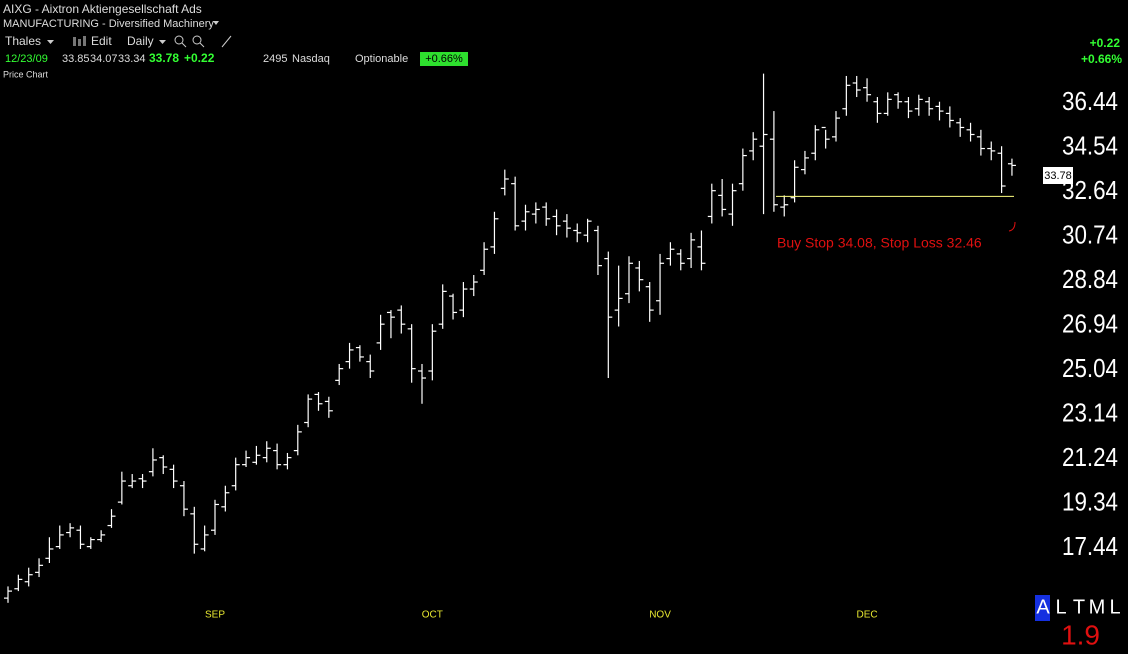  What do you see at coordinates (1079, 607) in the screenshot?
I see `bottom-letter: T` at bounding box center [1079, 607].